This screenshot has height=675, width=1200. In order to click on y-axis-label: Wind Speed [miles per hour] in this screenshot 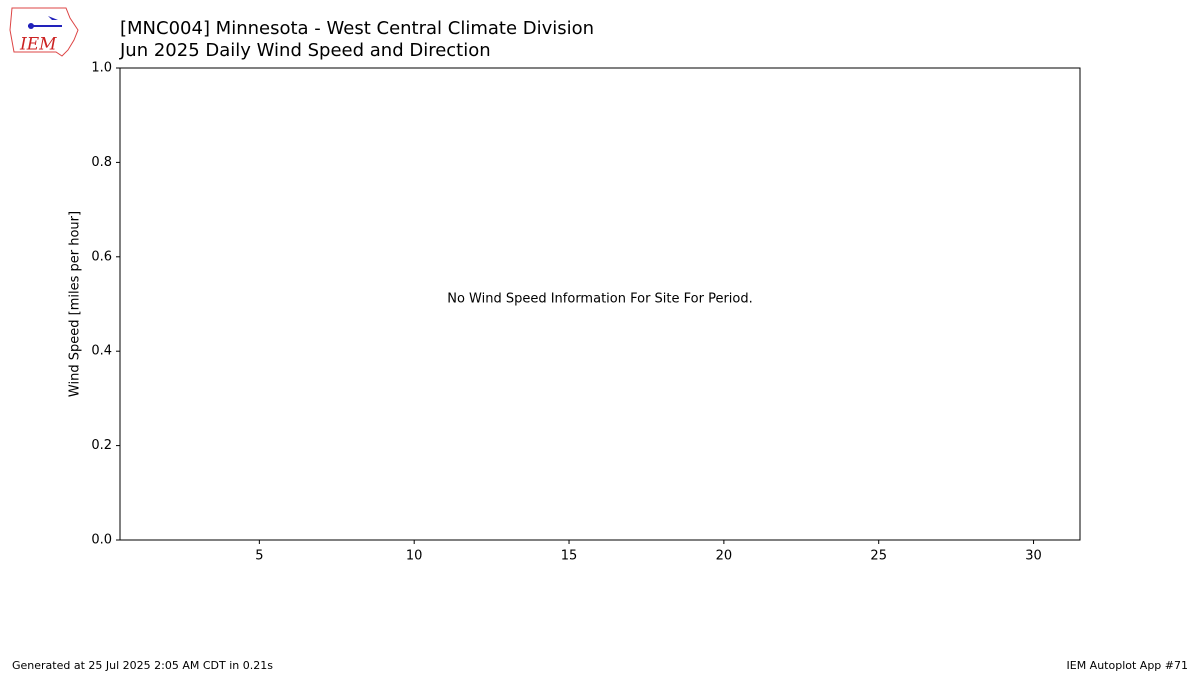, I will do `click(75, 304)`.